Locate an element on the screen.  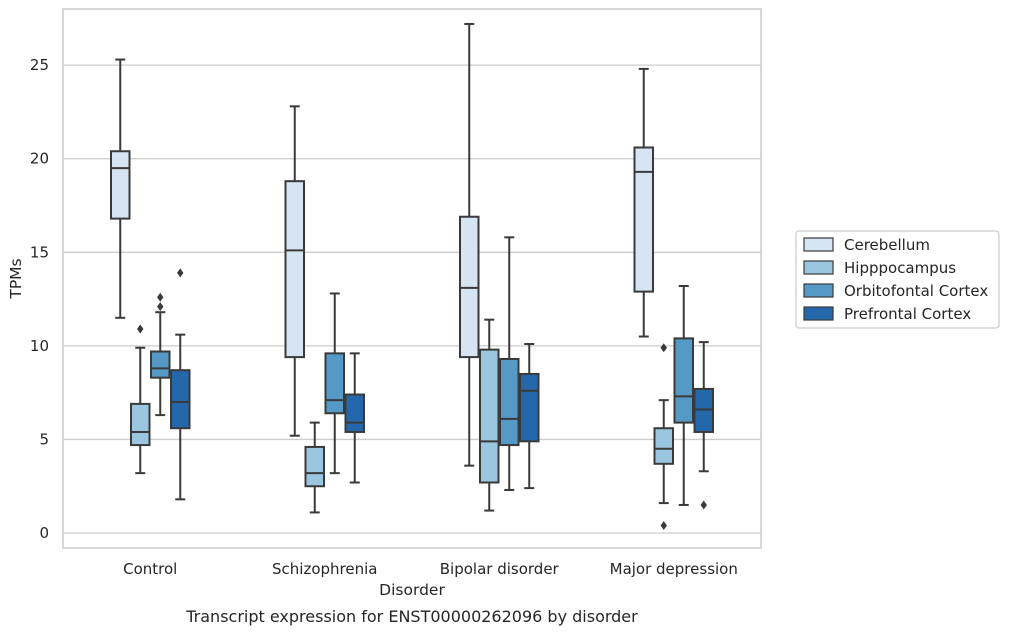
y-tick-label-15: 15 is located at coordinates (39, 252).